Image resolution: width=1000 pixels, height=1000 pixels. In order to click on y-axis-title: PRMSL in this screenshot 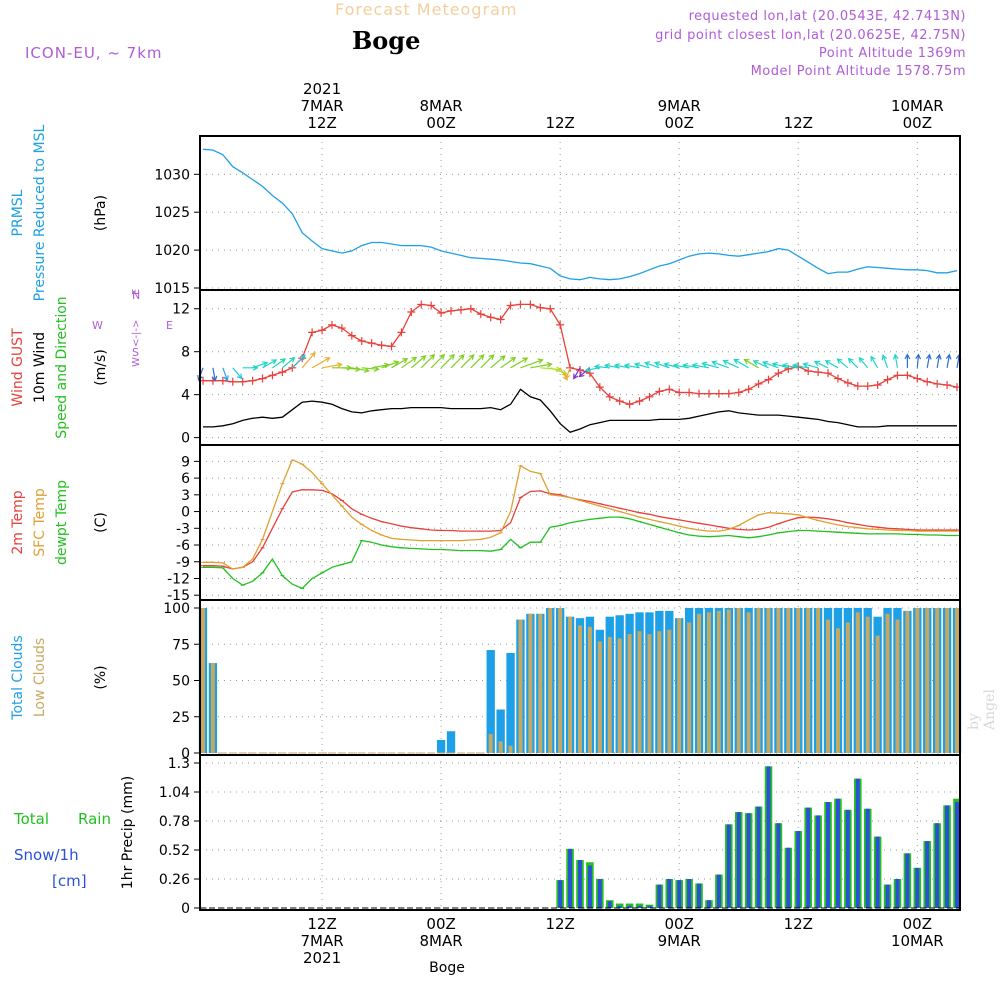, I will do `click(18, 212)`.